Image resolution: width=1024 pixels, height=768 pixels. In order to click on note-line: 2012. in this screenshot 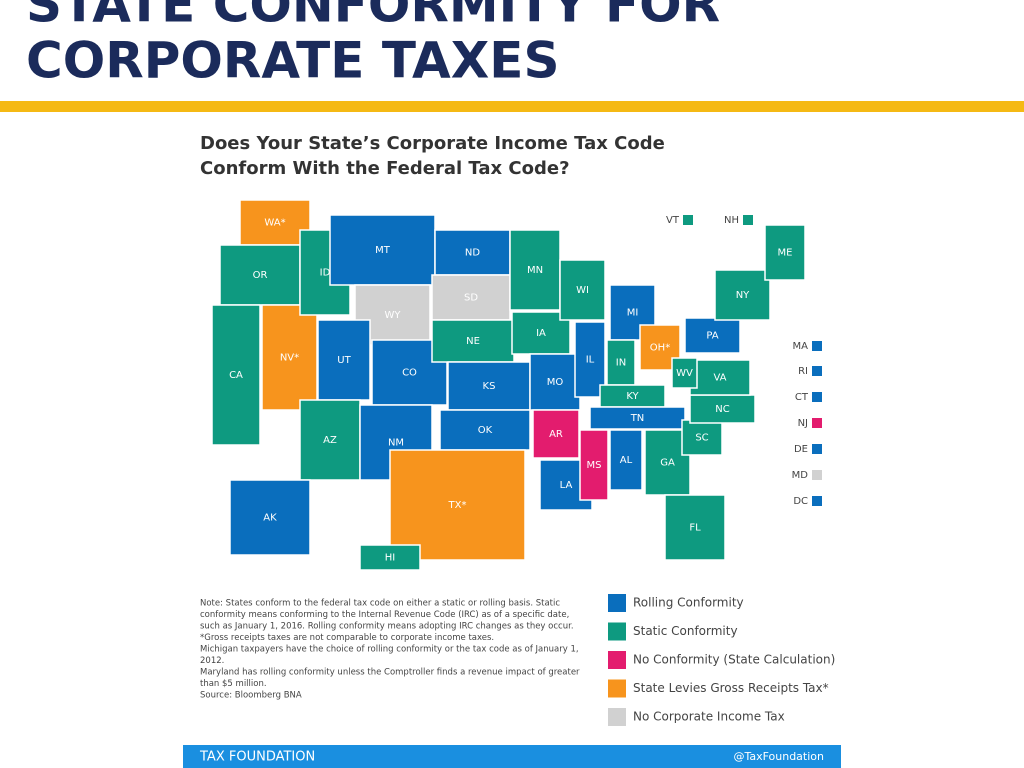, I will do `click(212, 661)`.